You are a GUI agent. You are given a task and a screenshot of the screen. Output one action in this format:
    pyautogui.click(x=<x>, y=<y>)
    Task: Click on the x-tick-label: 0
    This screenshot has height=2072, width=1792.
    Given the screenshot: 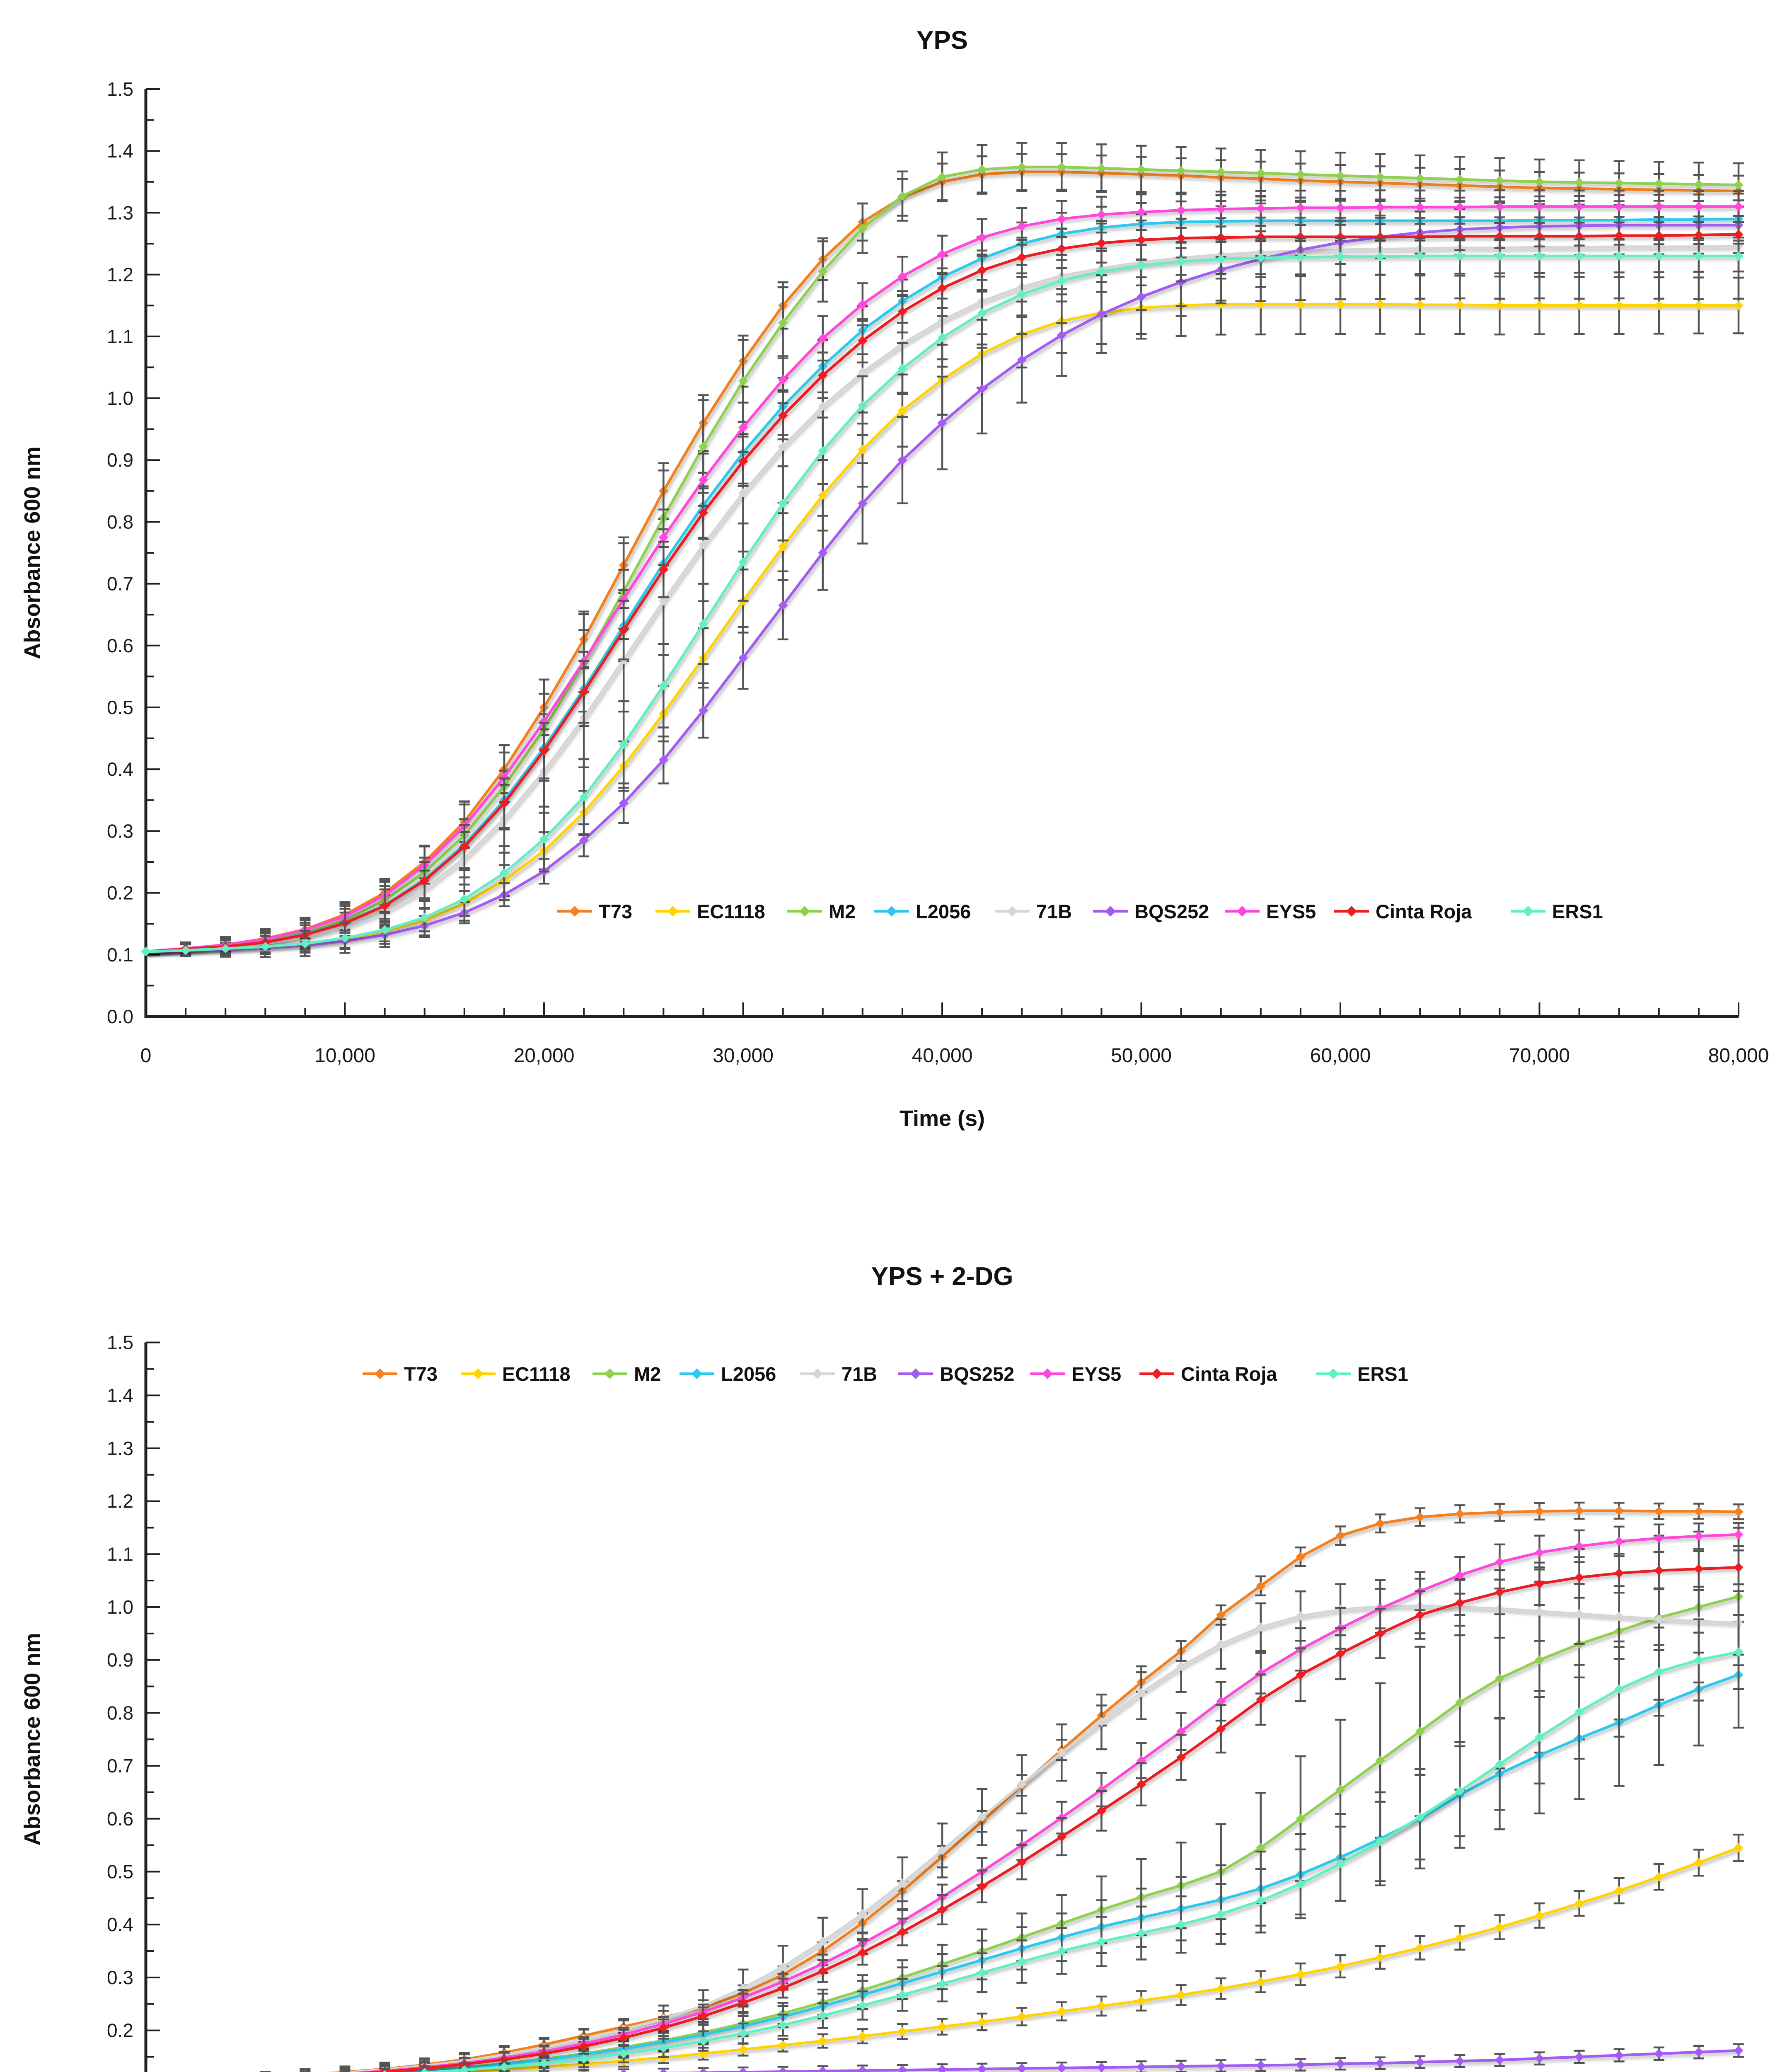 What is the action you would take?
    pyautogui.click(x=146, y=1056)
    